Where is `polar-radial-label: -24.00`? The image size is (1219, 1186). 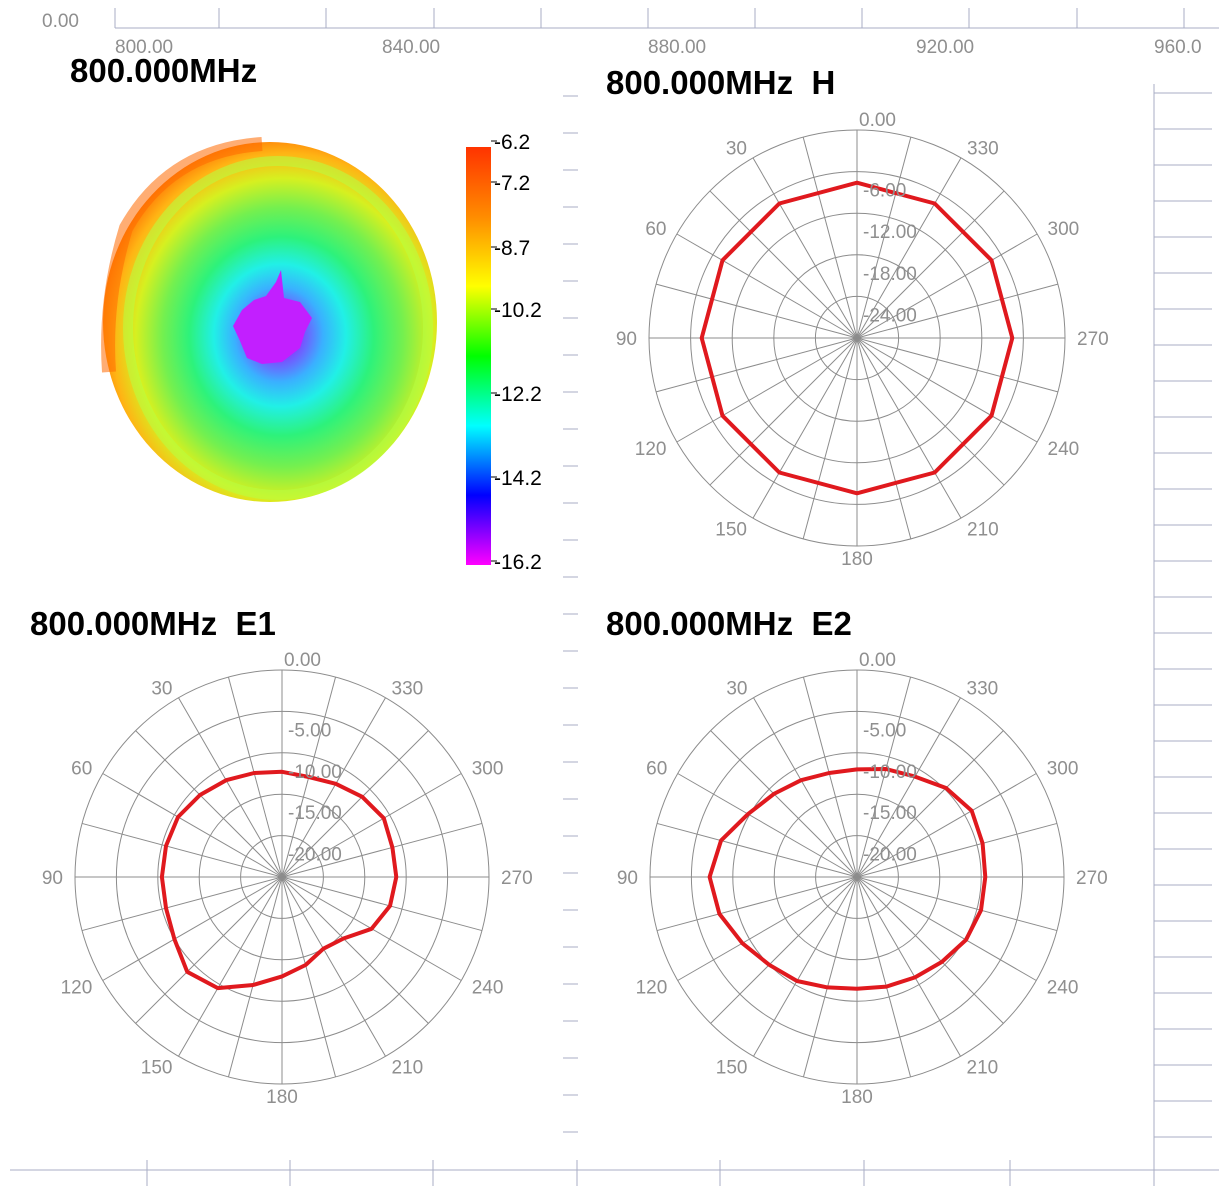
polar-radial-label: -24.00 is located at coordinates (890, 315).